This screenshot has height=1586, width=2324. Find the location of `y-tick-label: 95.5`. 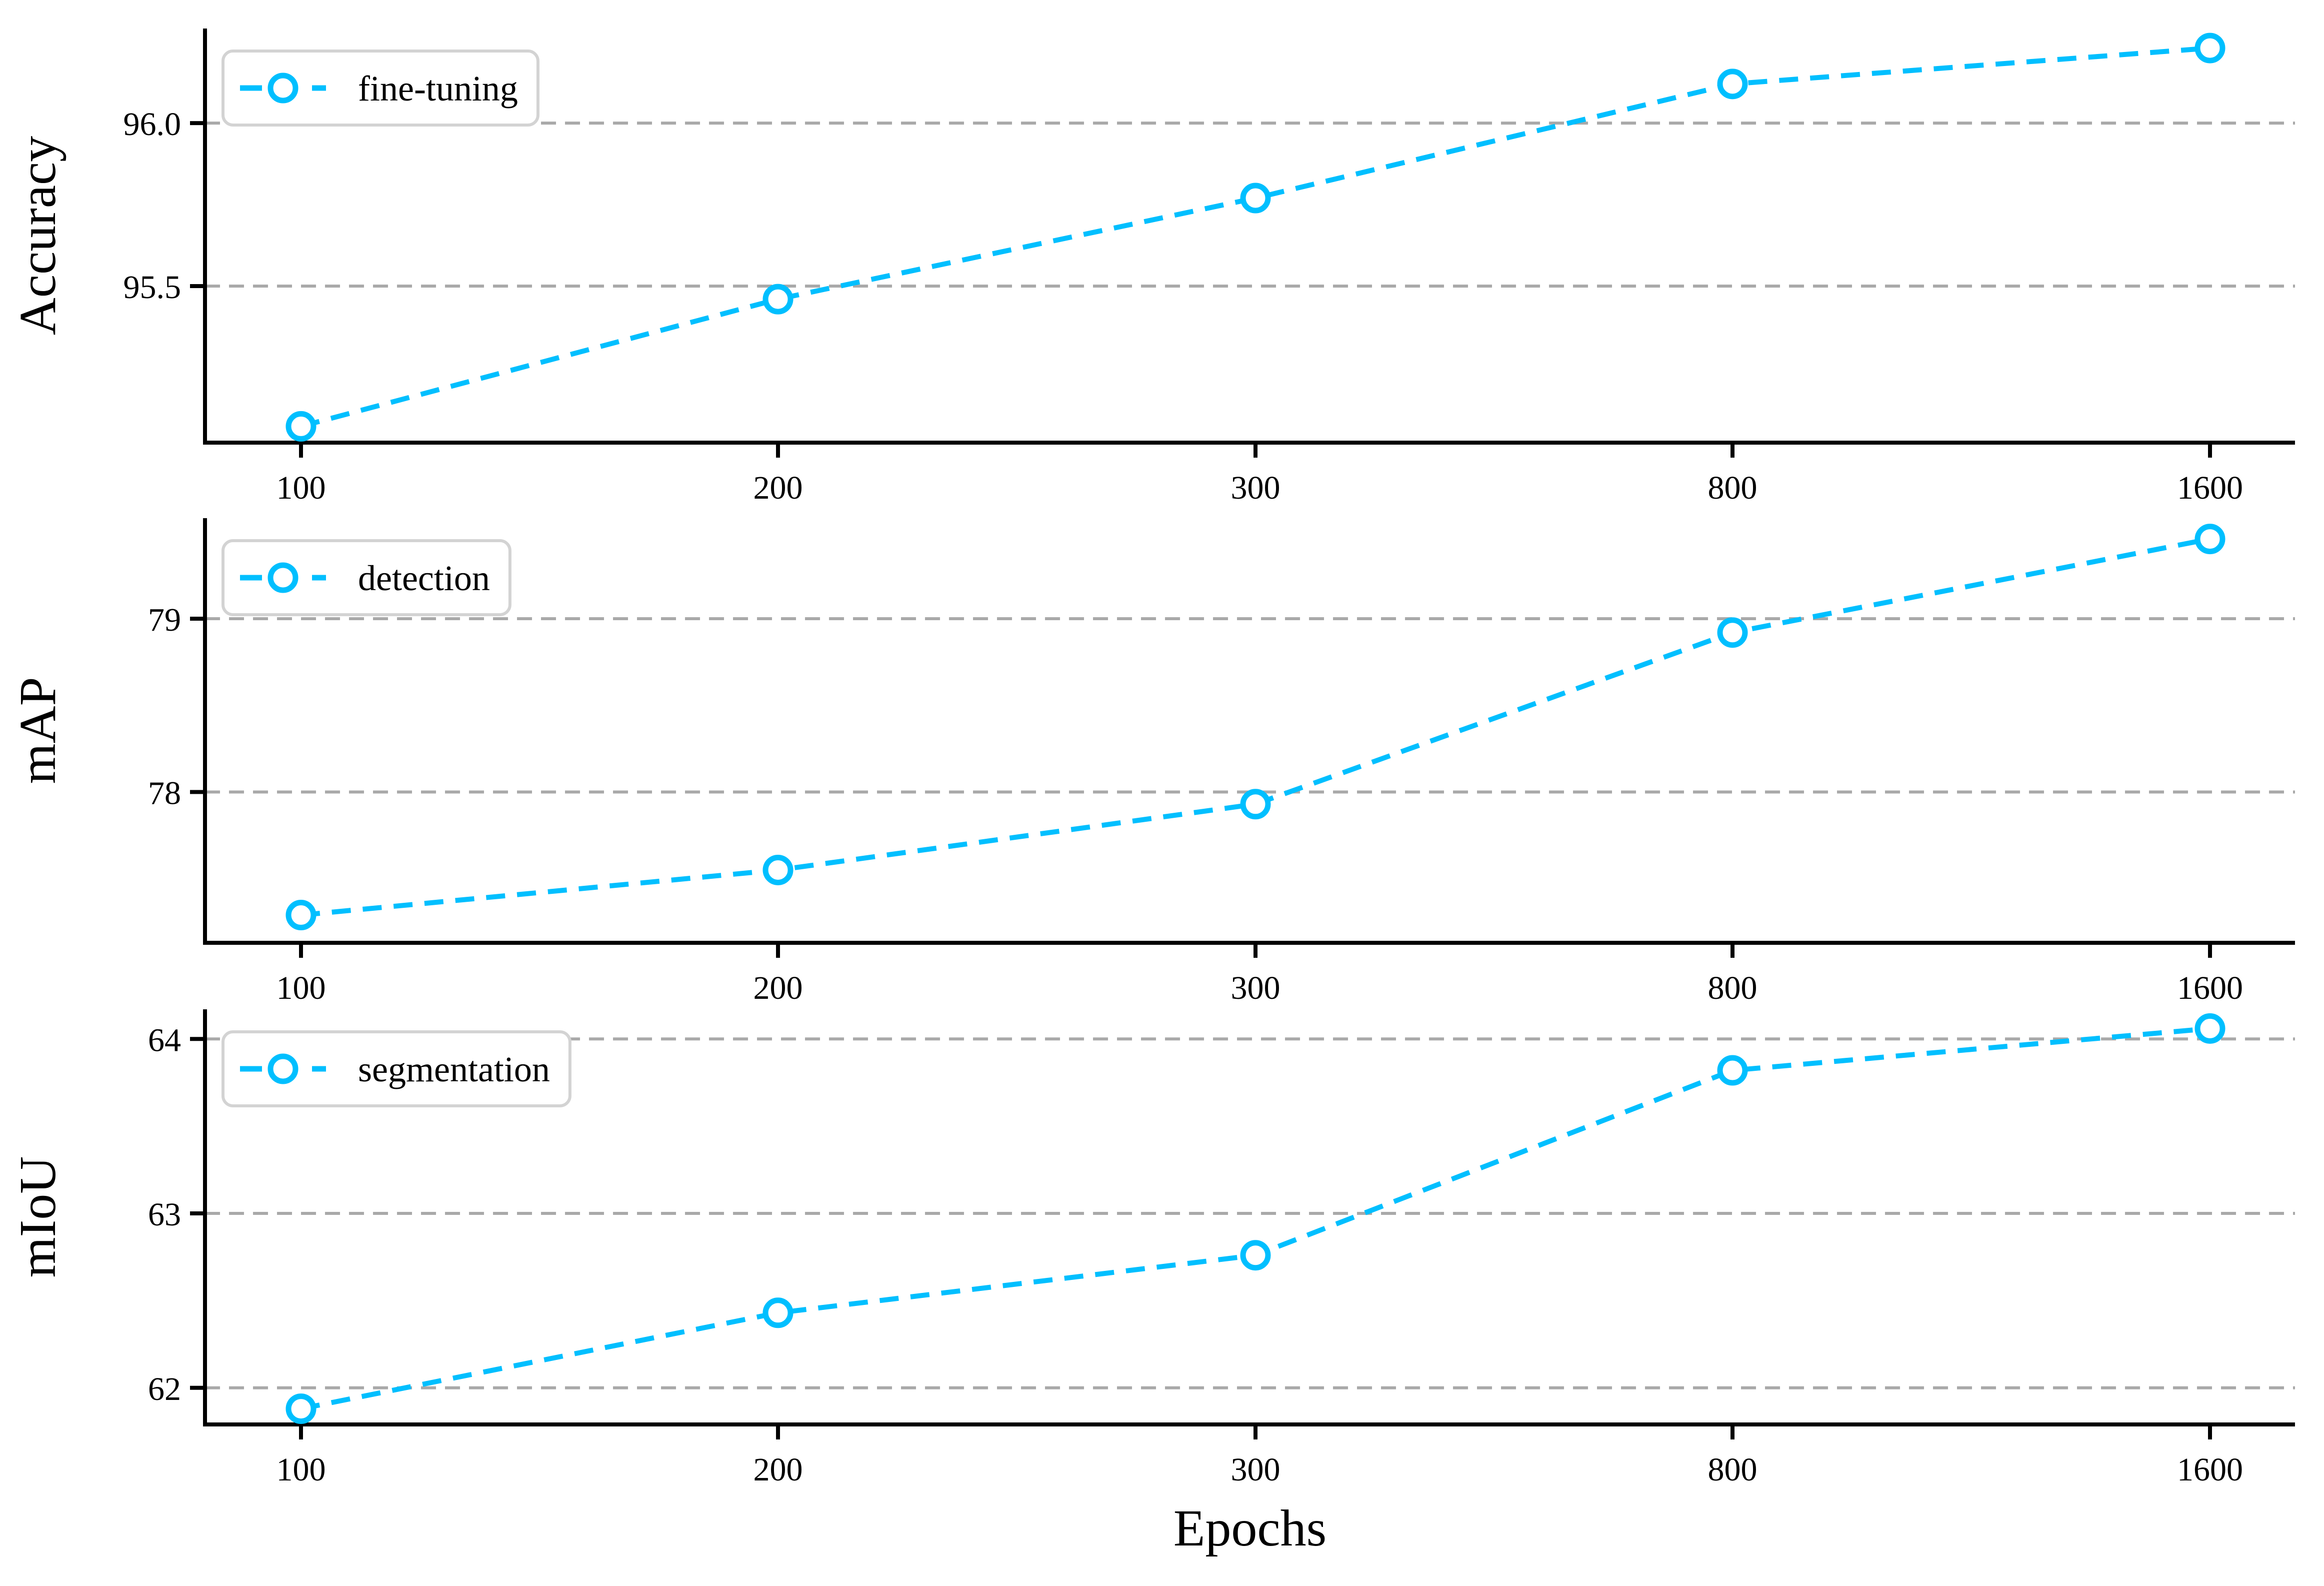

y-tick-label: 95.5 is located at coordinates (153, 287).